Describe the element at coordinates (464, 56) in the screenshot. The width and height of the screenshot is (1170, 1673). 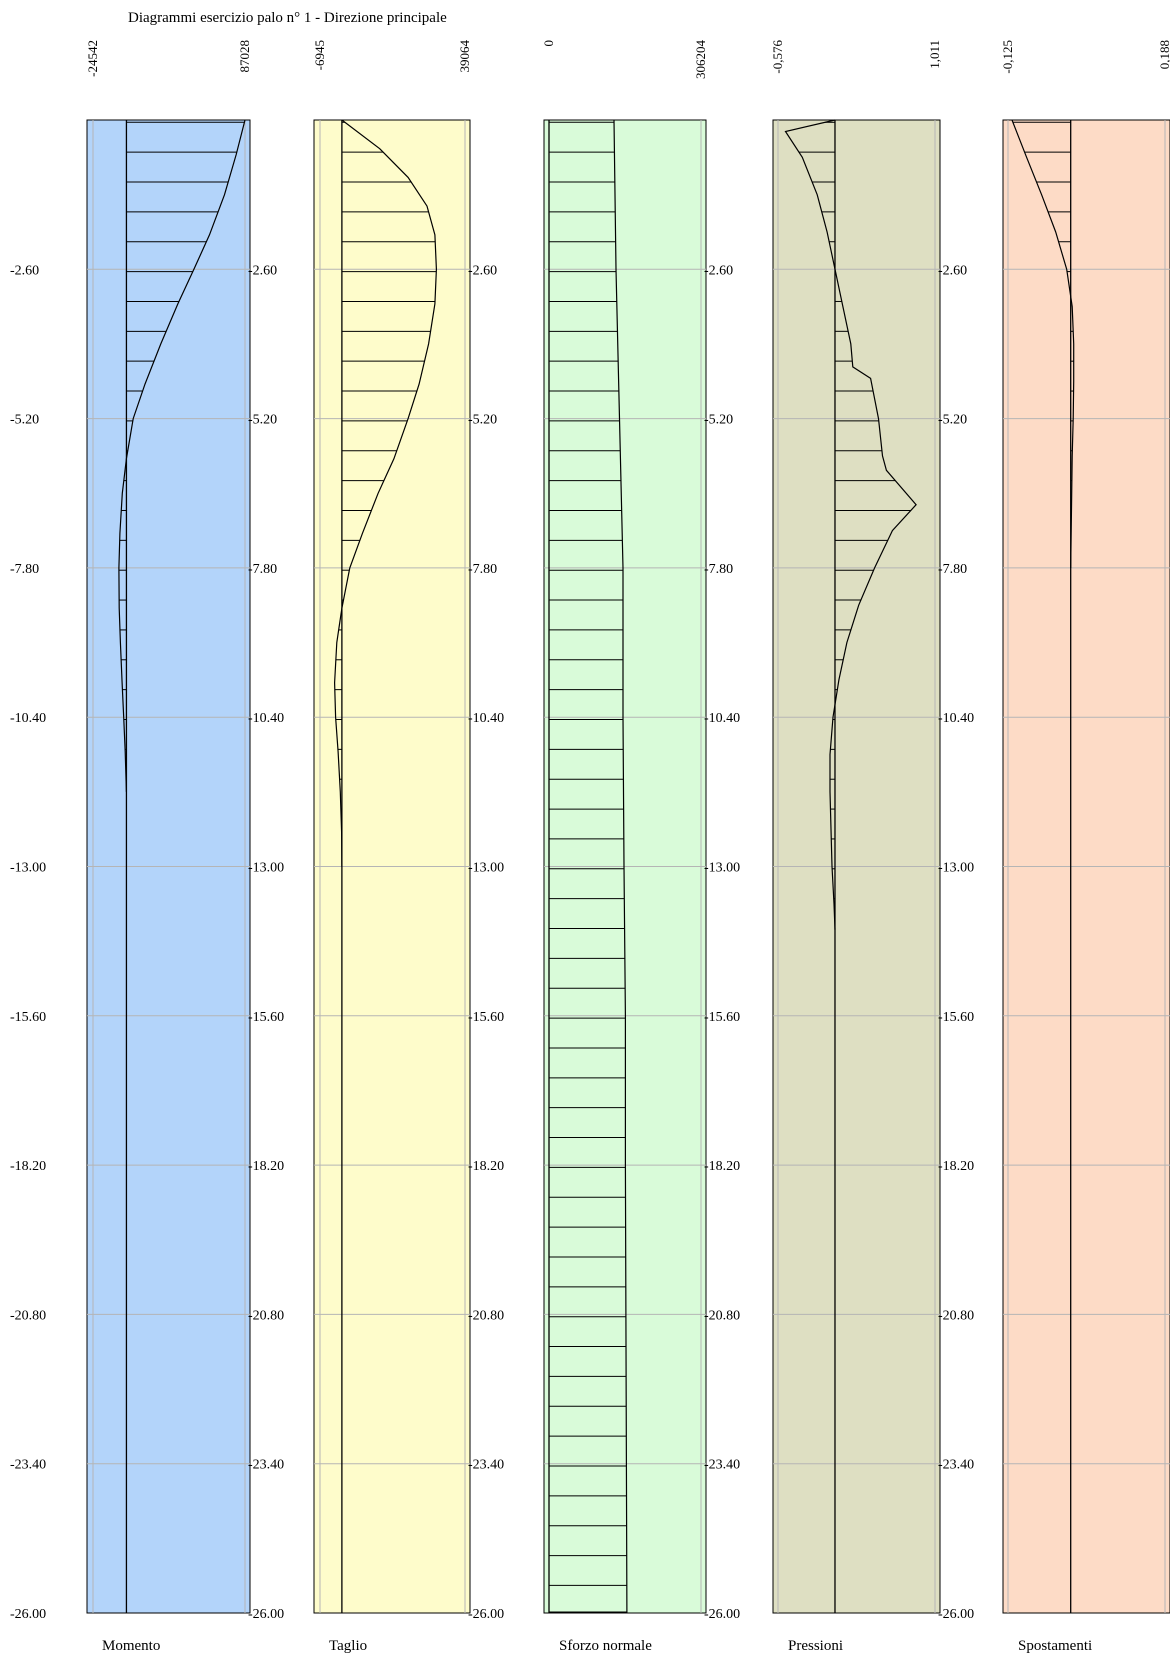
I see `x-max-label: 39064` at that location.